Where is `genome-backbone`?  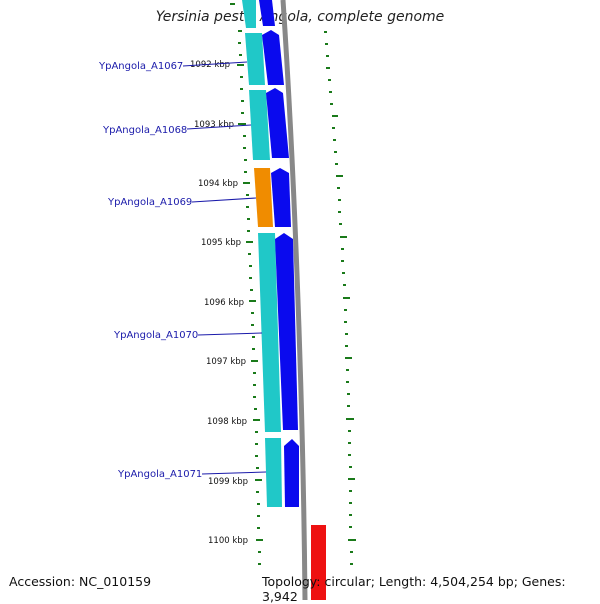 genome-backbone is located at coordinates (294, 300).